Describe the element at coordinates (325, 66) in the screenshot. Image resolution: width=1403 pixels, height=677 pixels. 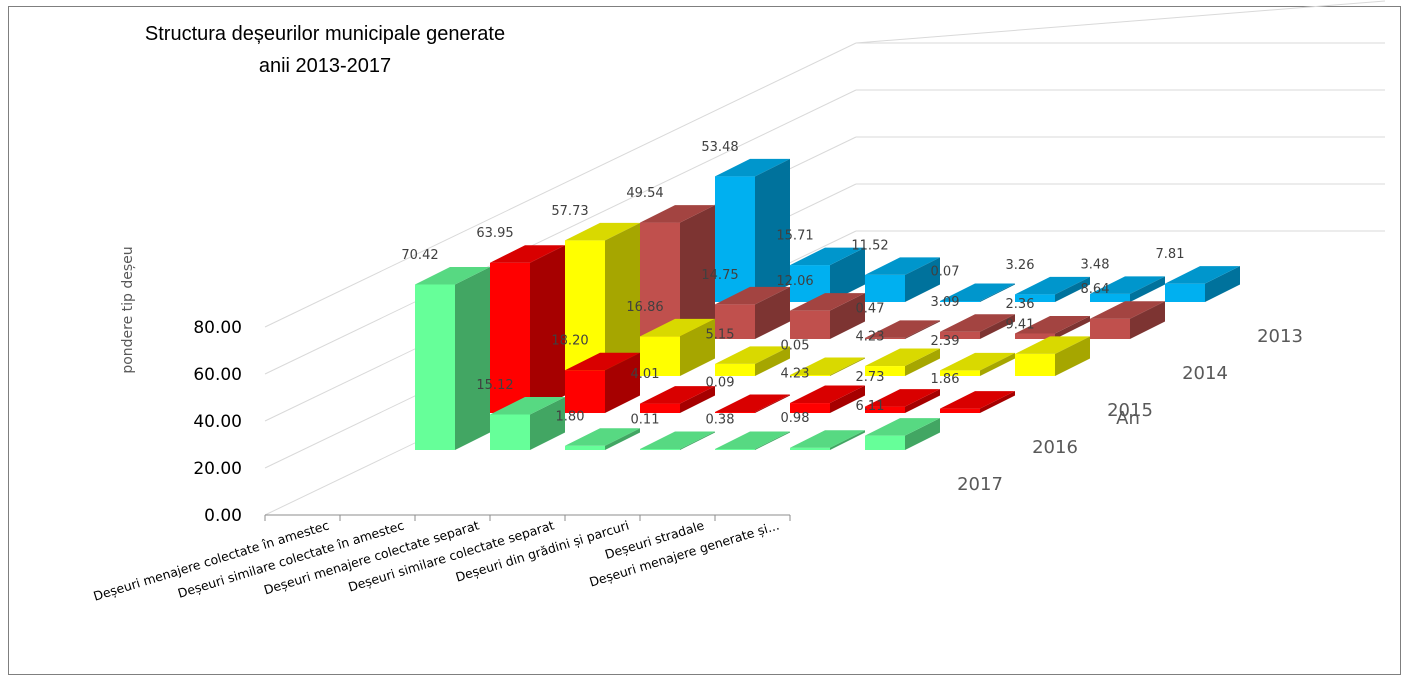
I see `chart-subtitle: anii 2013-2017` at that location.